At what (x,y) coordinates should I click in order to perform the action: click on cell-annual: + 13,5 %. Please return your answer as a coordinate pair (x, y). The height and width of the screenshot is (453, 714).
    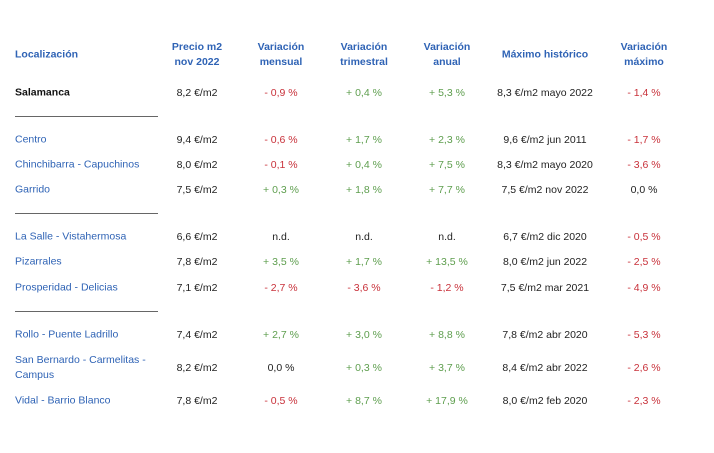
    Looking at the image, I should click on (447, 262).